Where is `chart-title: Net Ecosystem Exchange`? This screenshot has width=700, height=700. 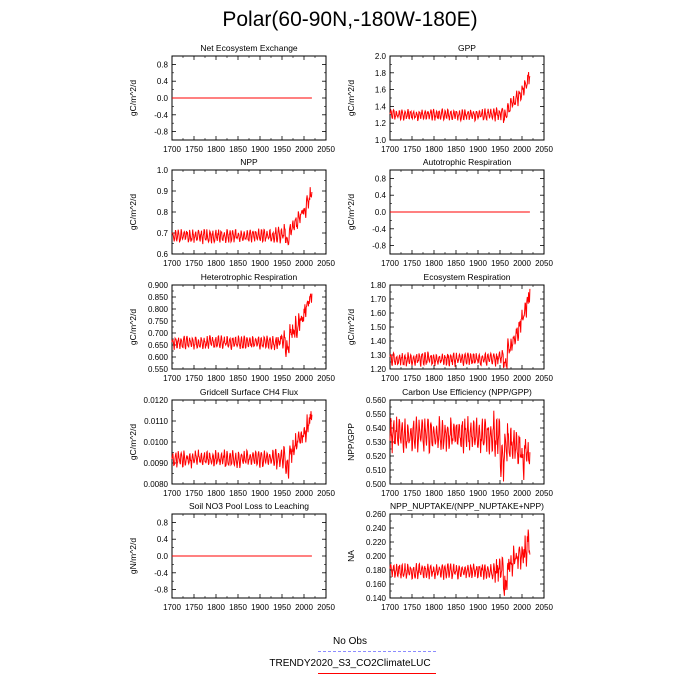
chart-title: Net Ecosystem Exchange is located at coordinates (249, 48).